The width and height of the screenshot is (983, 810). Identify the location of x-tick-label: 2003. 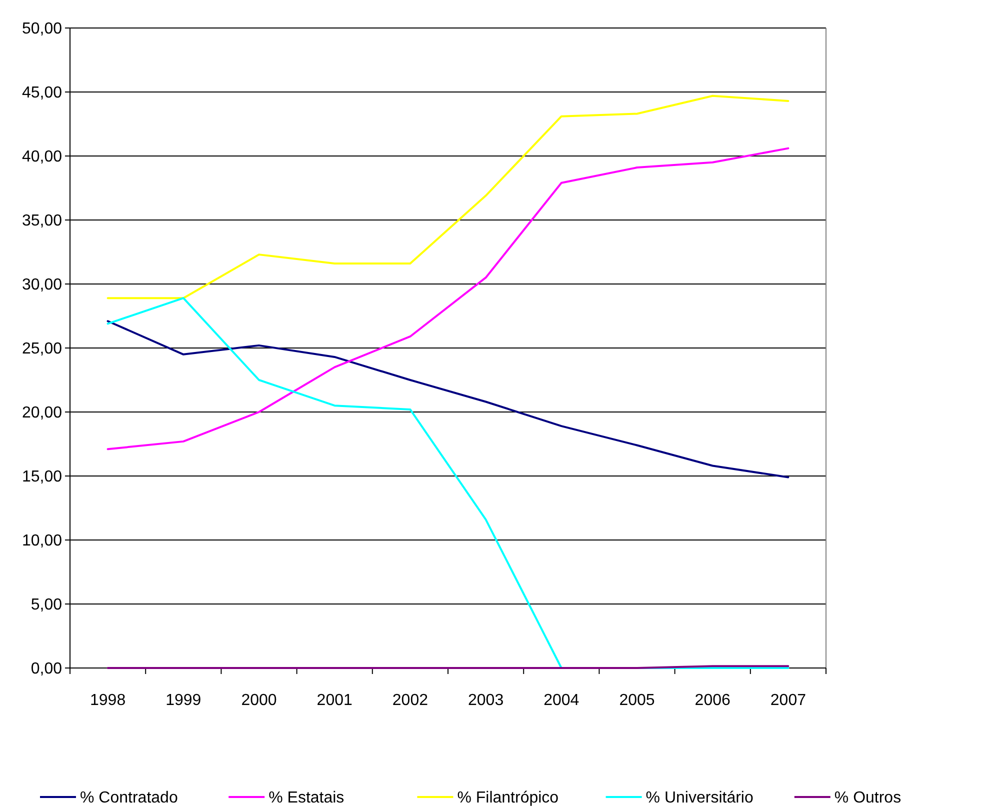
(486, 700).